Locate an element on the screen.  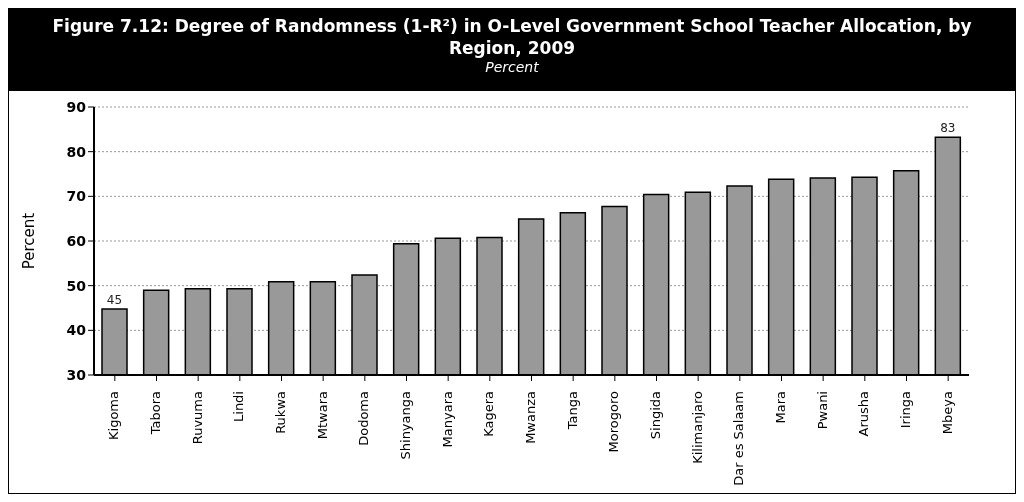
x-tick-label: Singida is located at coordinates (655, 415).